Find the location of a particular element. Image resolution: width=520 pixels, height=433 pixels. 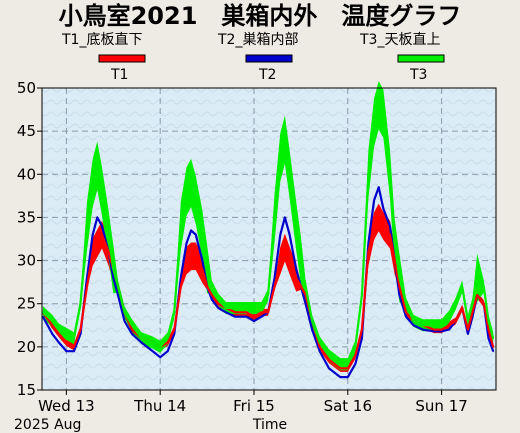

legend-name-t3: T3 is located at coordinates (418, 75).